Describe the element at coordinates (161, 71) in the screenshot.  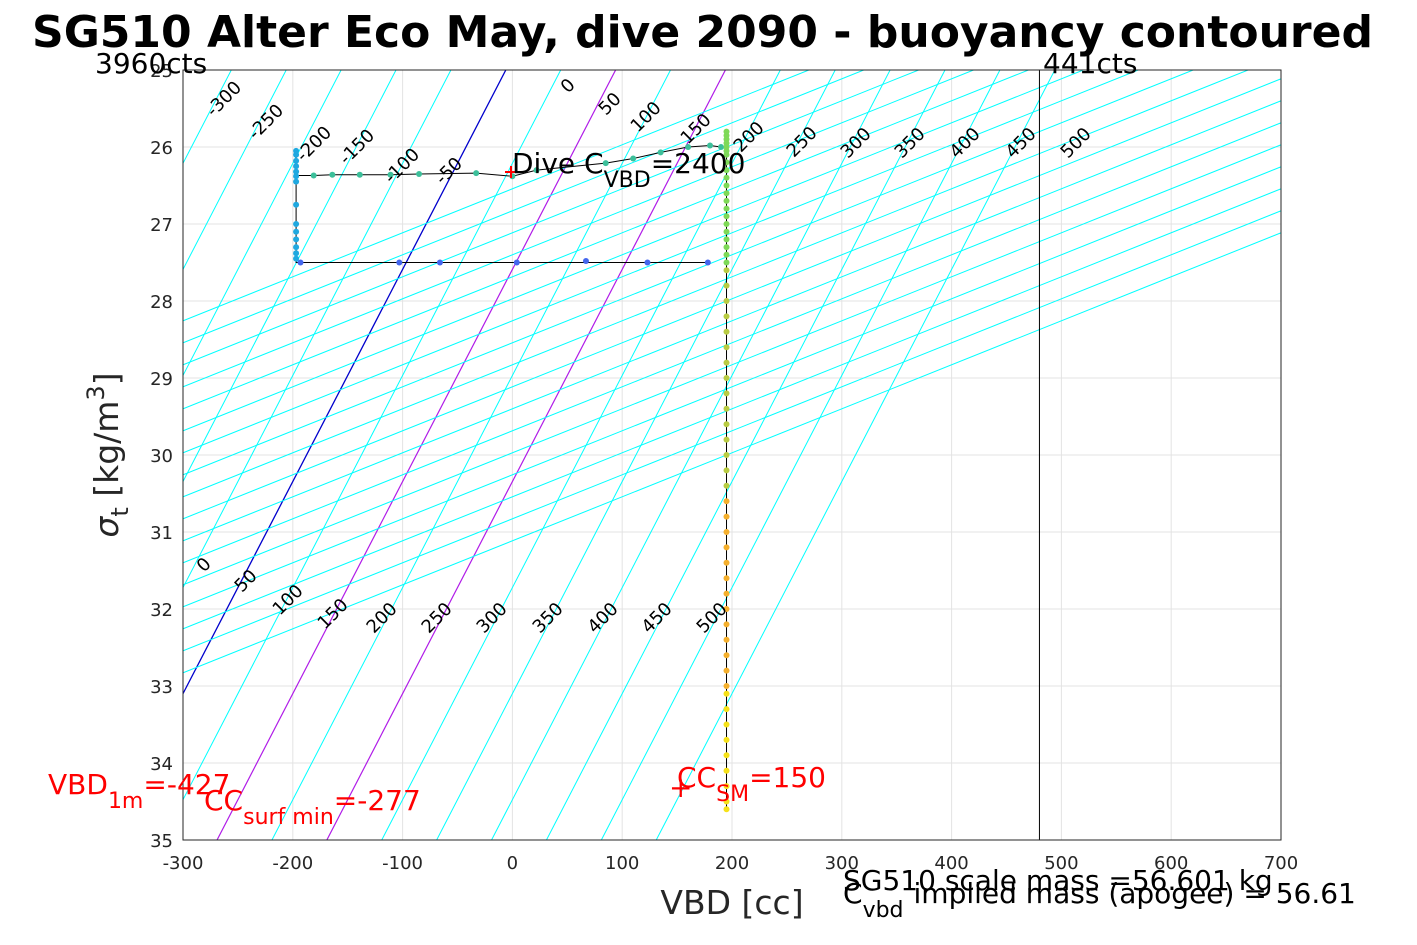
I see `y-tick-label: 25` at that location.